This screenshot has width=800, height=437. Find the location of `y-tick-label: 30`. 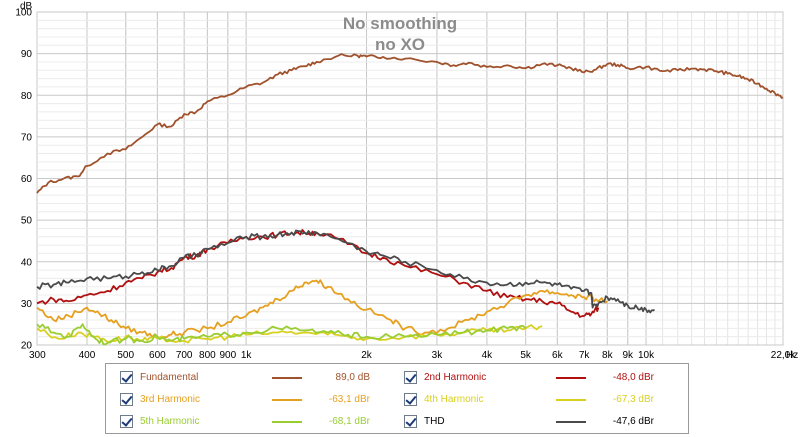

y-tick-label: 30 is located at coordinates (27, 304).